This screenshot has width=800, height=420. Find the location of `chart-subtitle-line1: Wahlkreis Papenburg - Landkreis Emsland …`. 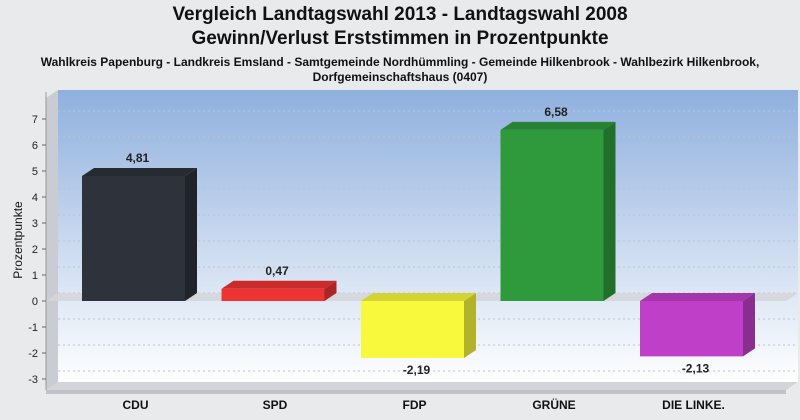

chart-subtitle-line1: Wahlkreis Papenburg - Landkreis Emsland … is located at coordinates (400, 62).